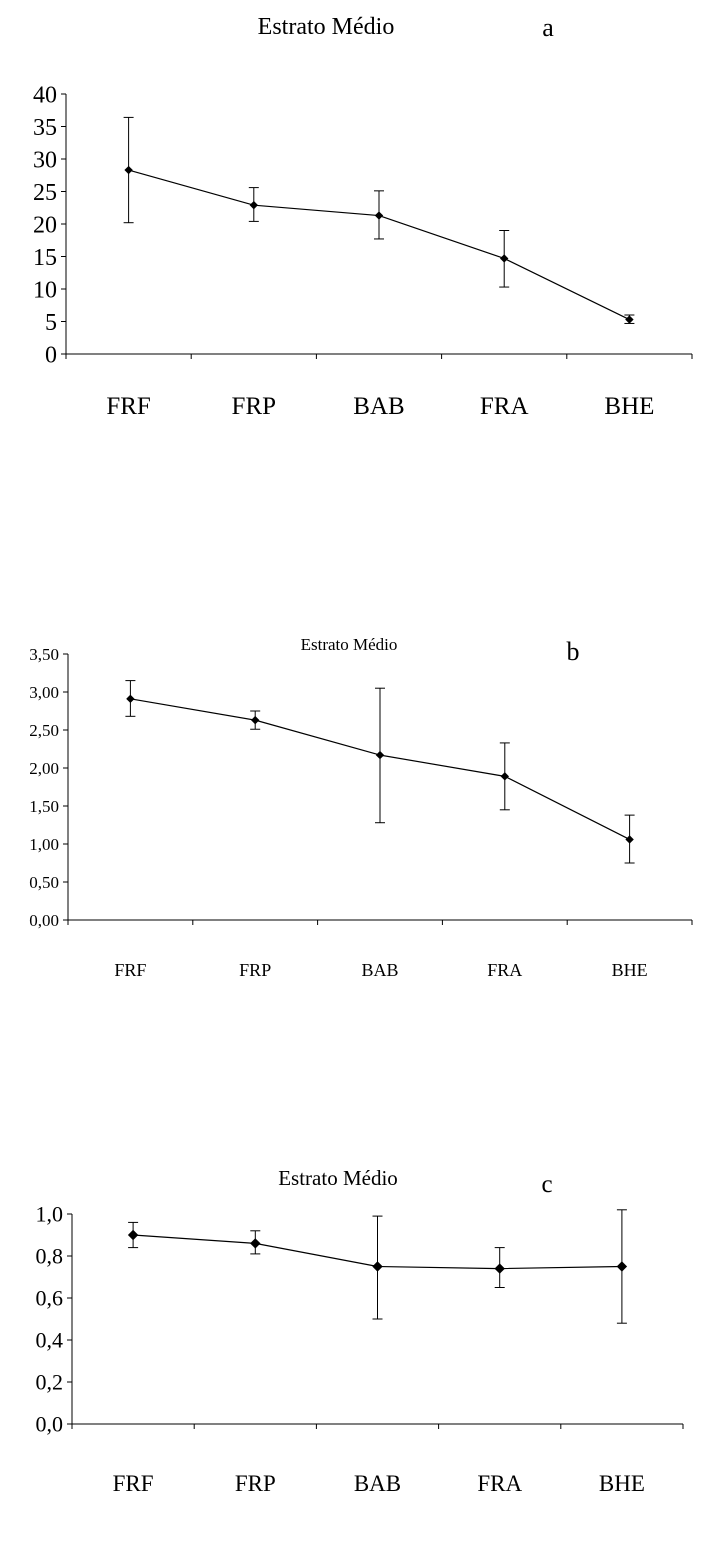  I want to click on chart-a-x-tick-label: FRA, so click(504, 406).